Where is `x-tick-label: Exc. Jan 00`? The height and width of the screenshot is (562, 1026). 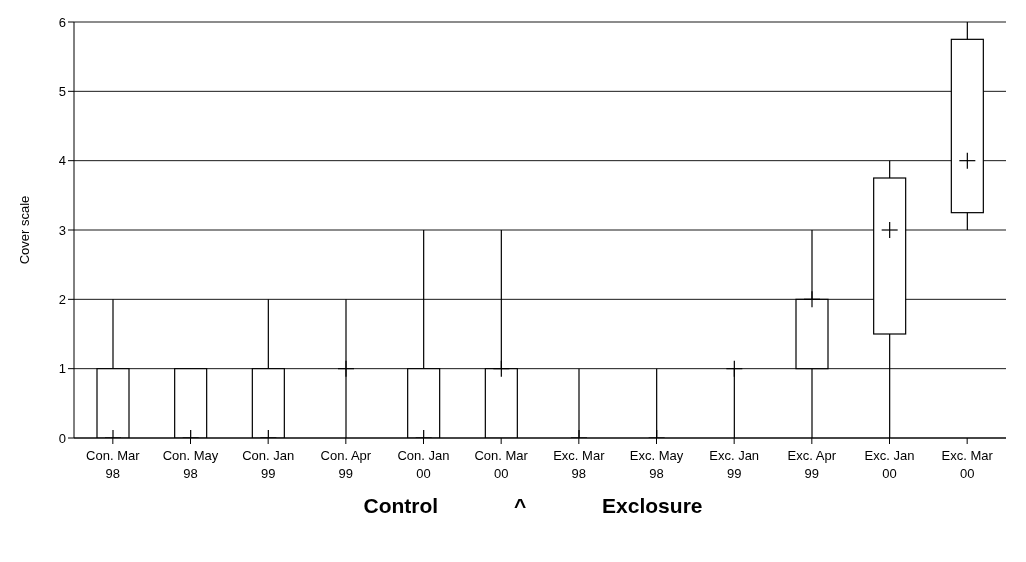 x-tick-label: Exc. Jan 00 is located at coordinates (889, 464).